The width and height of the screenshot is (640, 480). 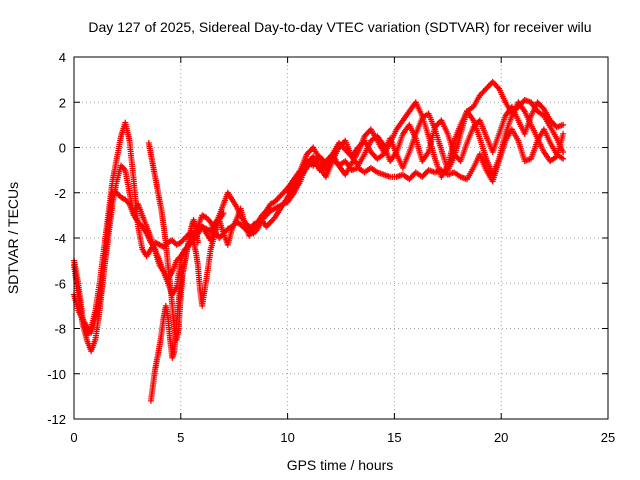 I want to click on x-tick-label: 25, so click(x=608, y=437).